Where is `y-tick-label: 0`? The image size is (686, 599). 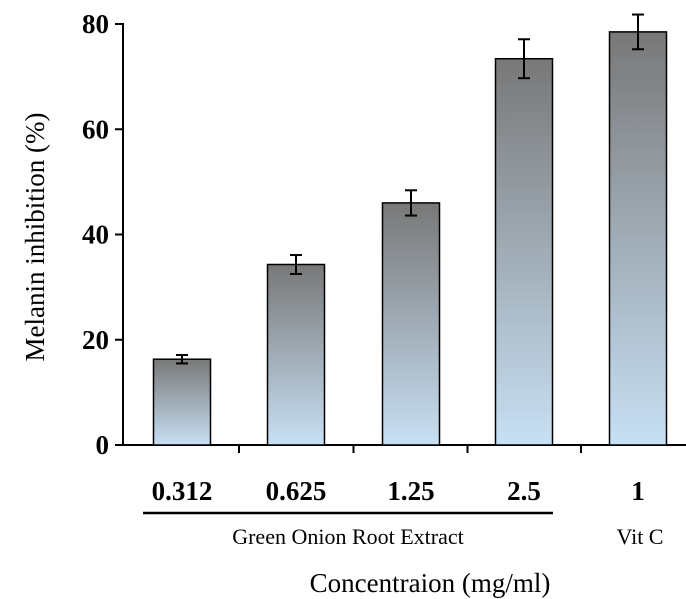
y-tick-label: 0 is located at coordinates (103, 445).